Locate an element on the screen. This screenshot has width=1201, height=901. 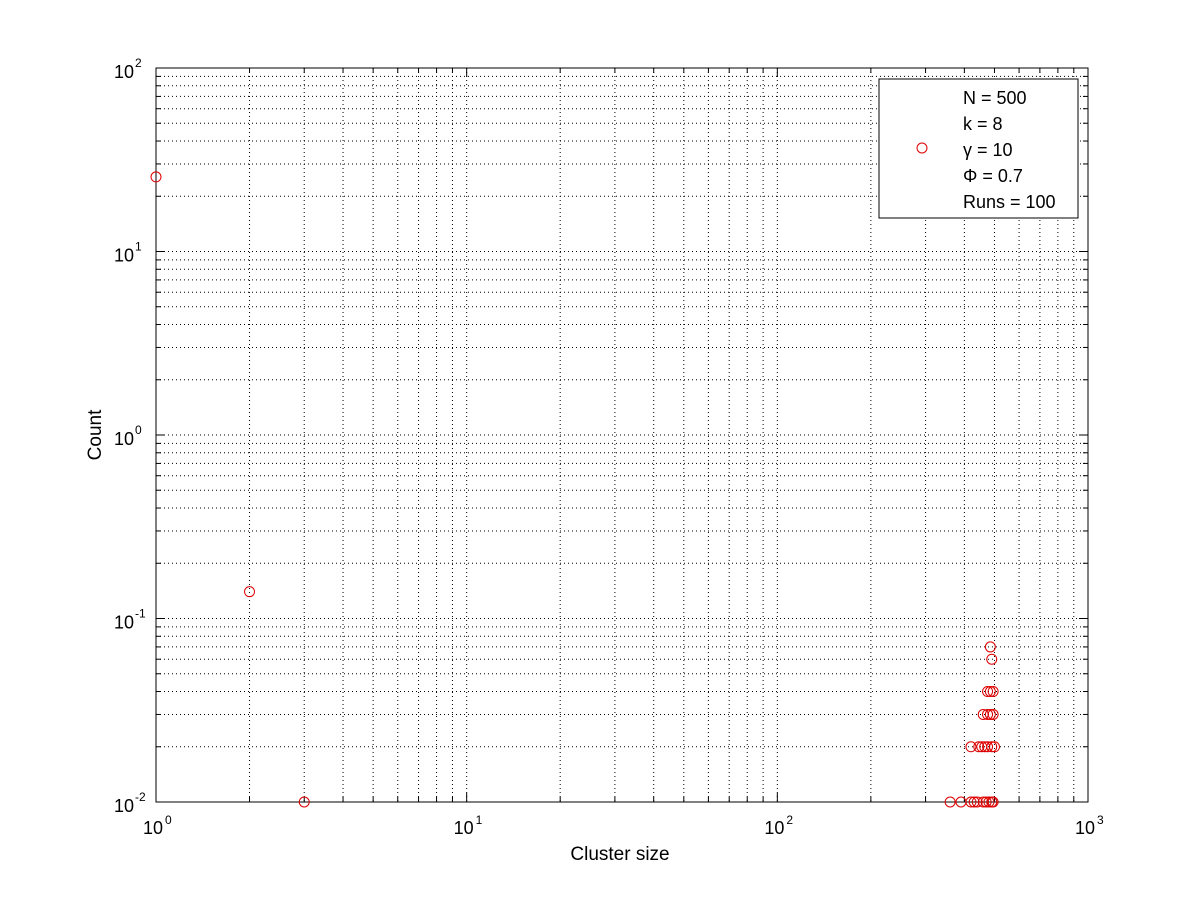
legend: N = 500 k = 8 γ = 10 Φ = 0.7 Runs = 100 is located at coordinates (978, 148).